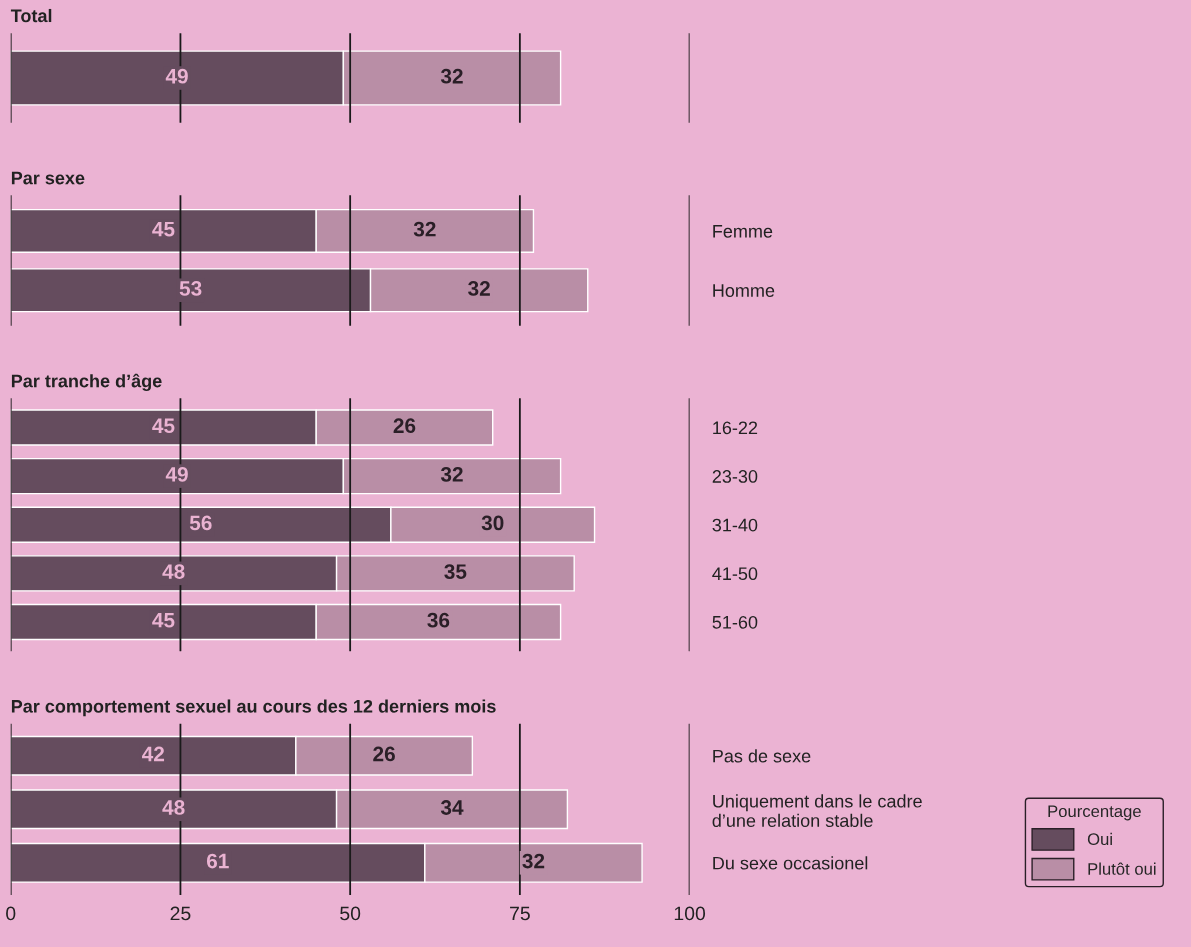 The height and width of the screenshot is (947, 1191). I want to click on legend-label: Plutôt oui, so click(1122, 868).